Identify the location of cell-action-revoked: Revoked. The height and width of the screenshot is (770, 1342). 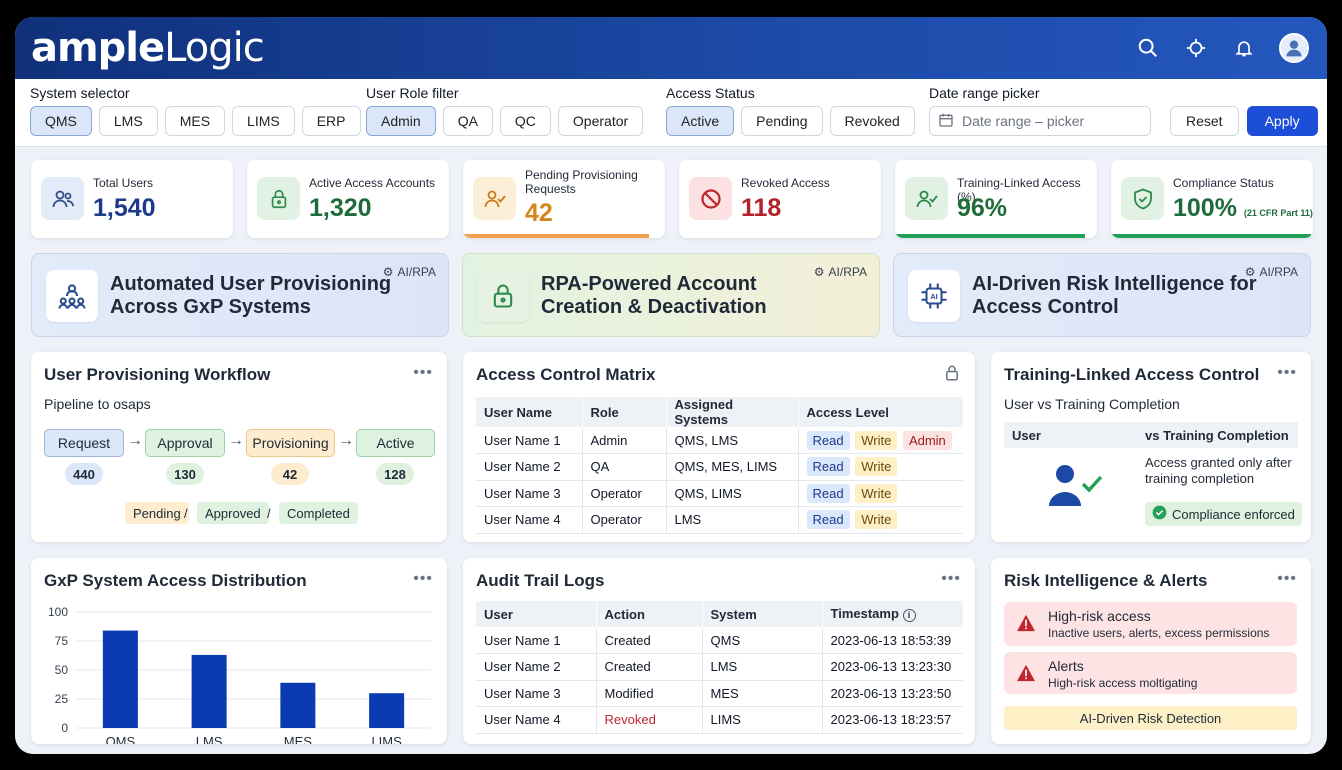
(649, 720).